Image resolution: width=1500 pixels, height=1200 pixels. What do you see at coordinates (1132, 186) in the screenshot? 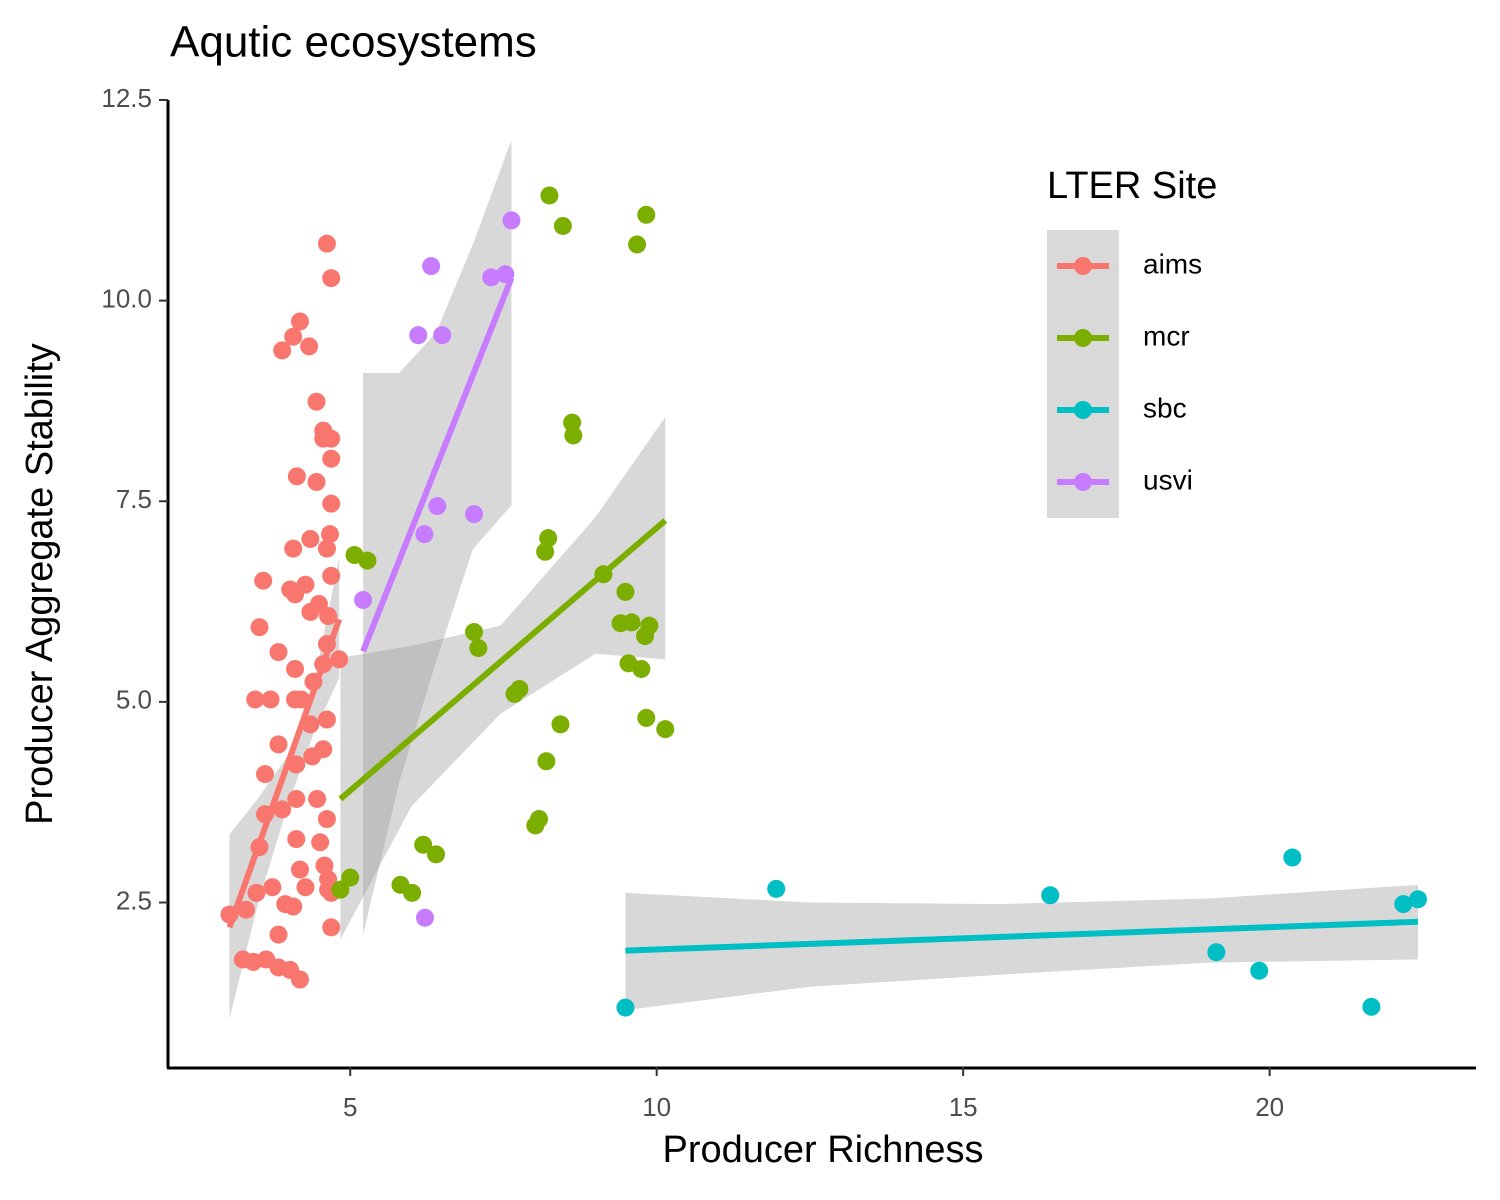
I see `legend-title: LTER Site` at bounding box center [1132, 186].